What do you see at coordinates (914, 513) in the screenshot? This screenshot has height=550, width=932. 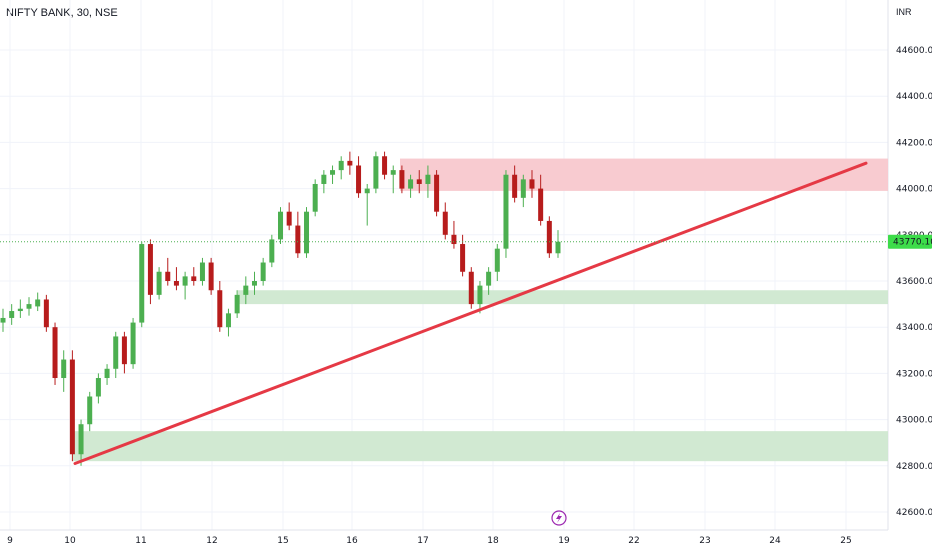 I see `y-tick-label: 42600.00` at bounding box center [914, 513].